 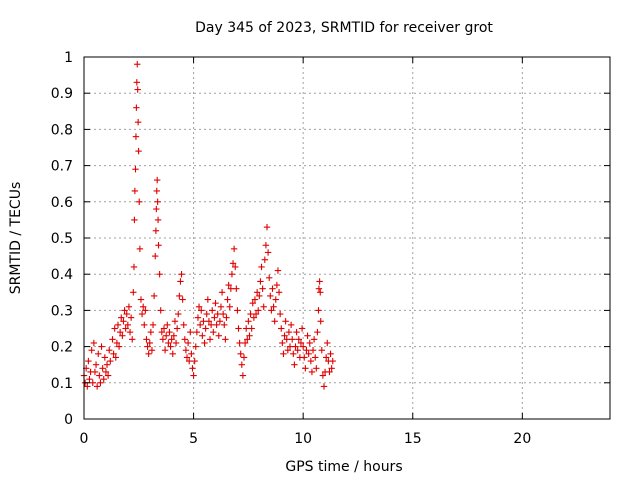 I want to click on y-tick-label: 0.9, so click(x=62, y=94).